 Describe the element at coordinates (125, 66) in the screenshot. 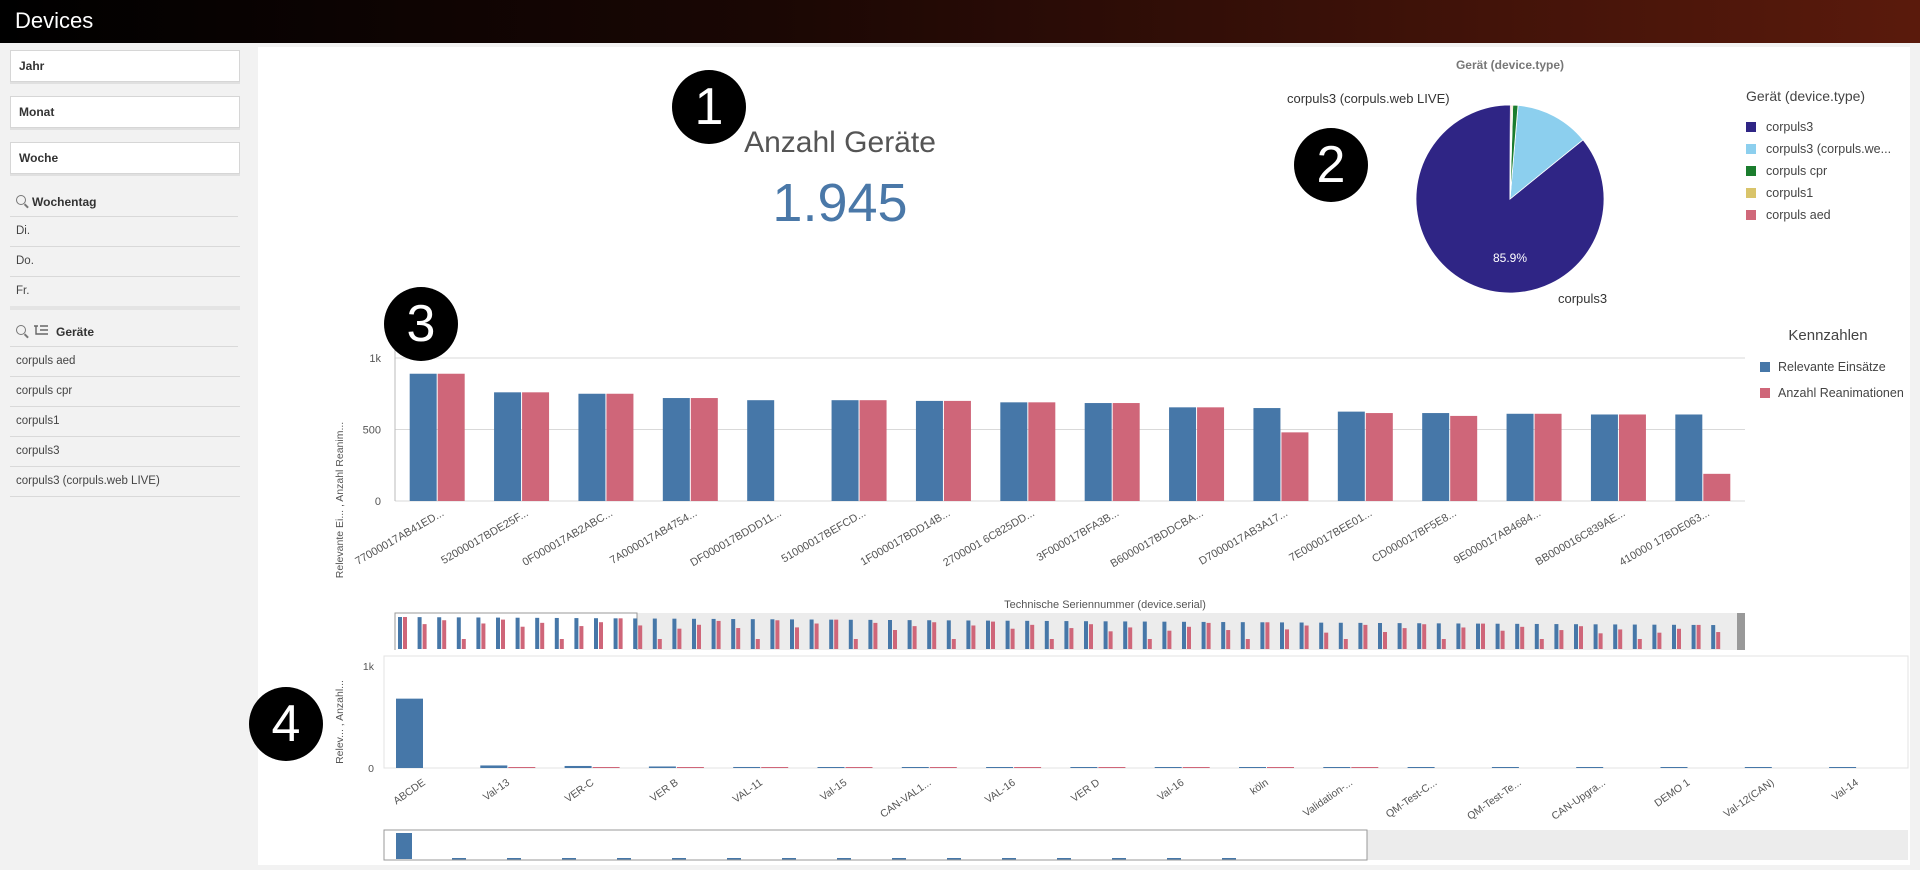

I see `filter-jahr: Jahr` at that location.